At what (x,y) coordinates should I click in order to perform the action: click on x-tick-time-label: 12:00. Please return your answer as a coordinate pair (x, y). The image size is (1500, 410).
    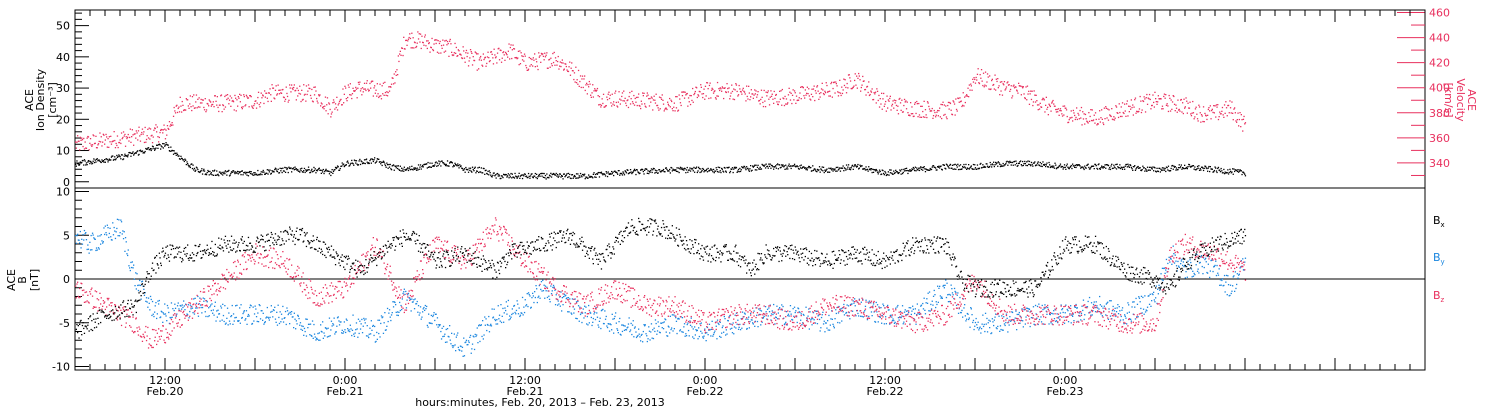
    Looking at the image, I should click on (165, 380).